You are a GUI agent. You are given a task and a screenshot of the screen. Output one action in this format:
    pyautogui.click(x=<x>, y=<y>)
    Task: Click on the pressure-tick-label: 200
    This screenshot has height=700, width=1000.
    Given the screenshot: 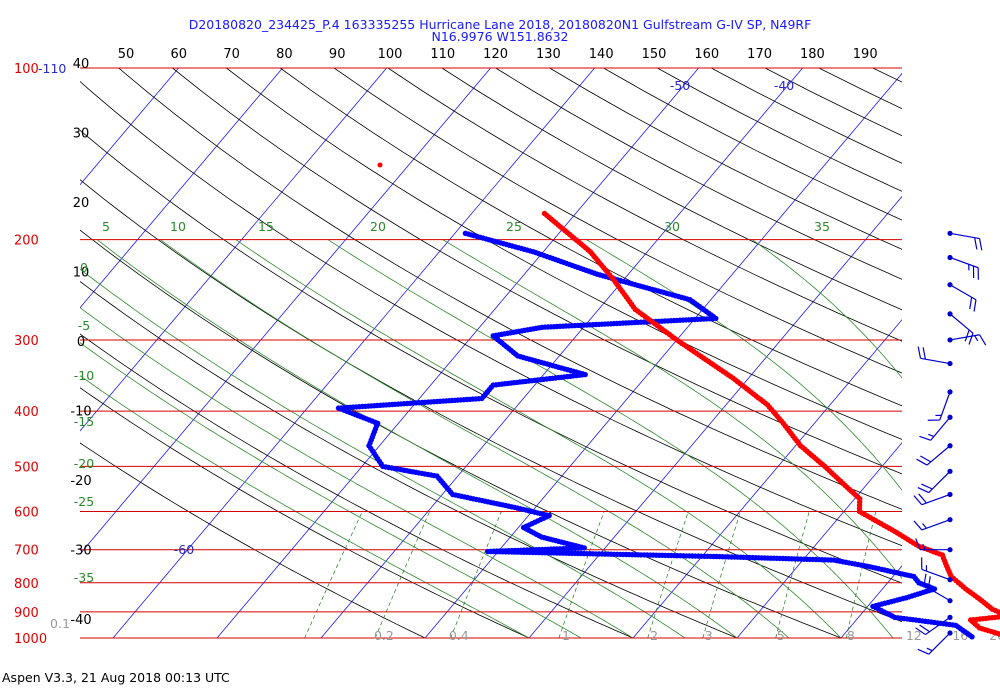 What is the action you would take?
    pyautogui.click(x=26, y=241)
    